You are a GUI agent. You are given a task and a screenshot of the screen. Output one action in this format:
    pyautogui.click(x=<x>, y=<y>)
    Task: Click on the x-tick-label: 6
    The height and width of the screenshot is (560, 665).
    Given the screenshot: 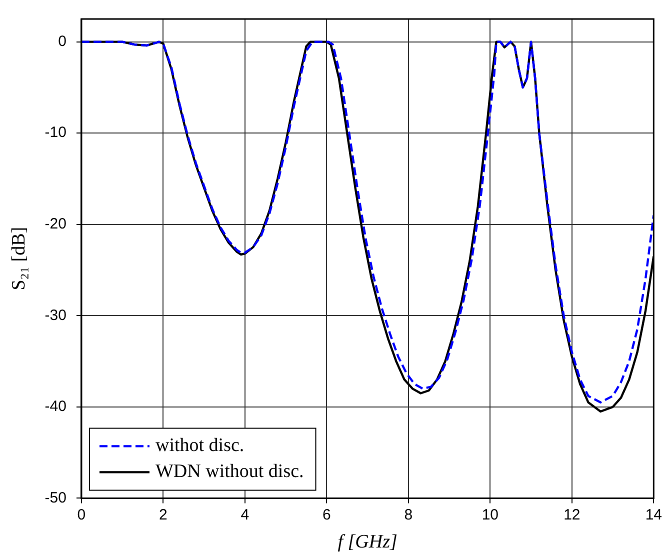 What is the action you would take?
    pyautogui.click(x=326, y=515)
    